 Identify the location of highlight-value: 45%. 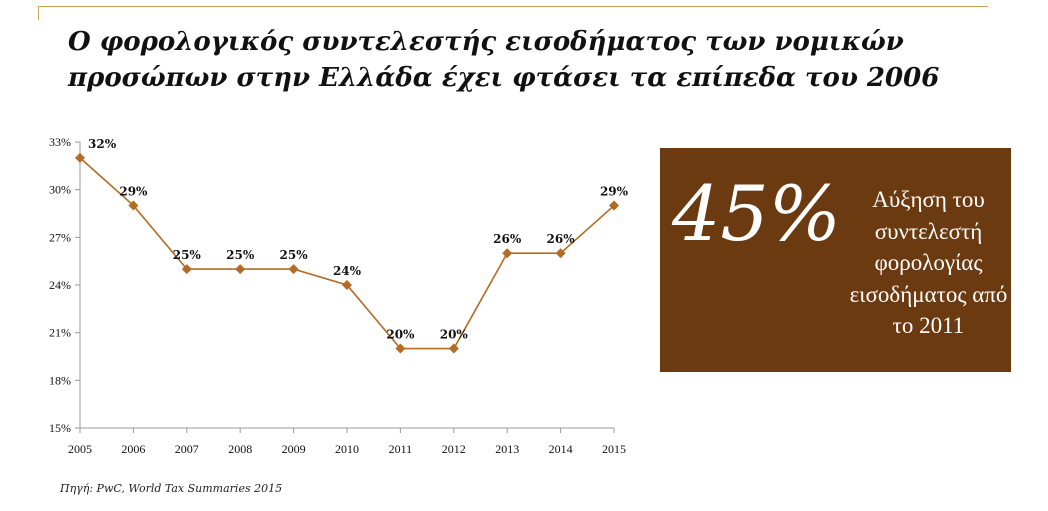
(756, 213).